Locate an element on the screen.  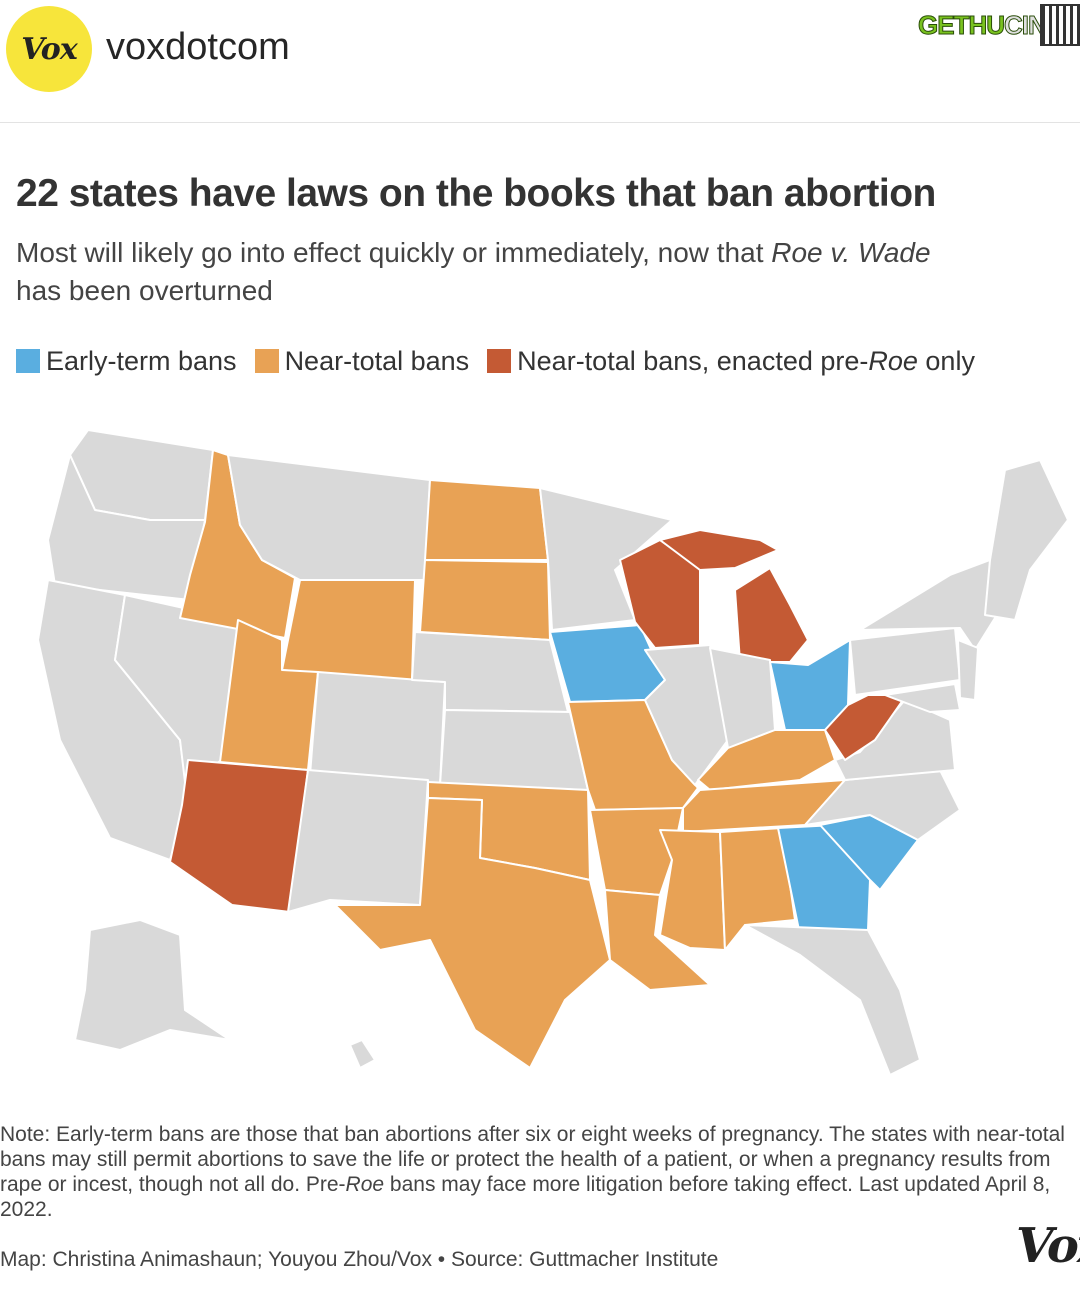
legend-swatch-pre-roe is located at coordinates (499, 361).